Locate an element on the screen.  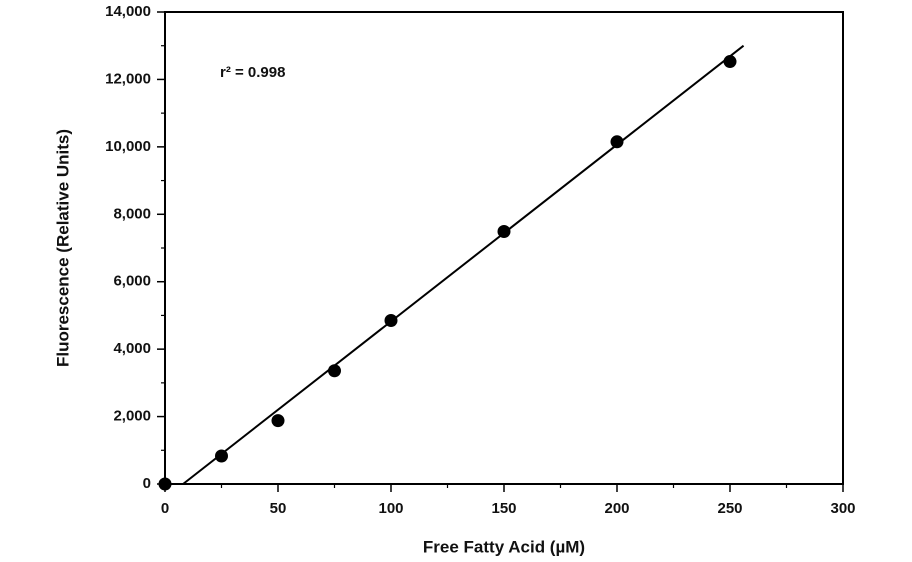
x-tick-label: 300 is located at coordinates (842, 508).